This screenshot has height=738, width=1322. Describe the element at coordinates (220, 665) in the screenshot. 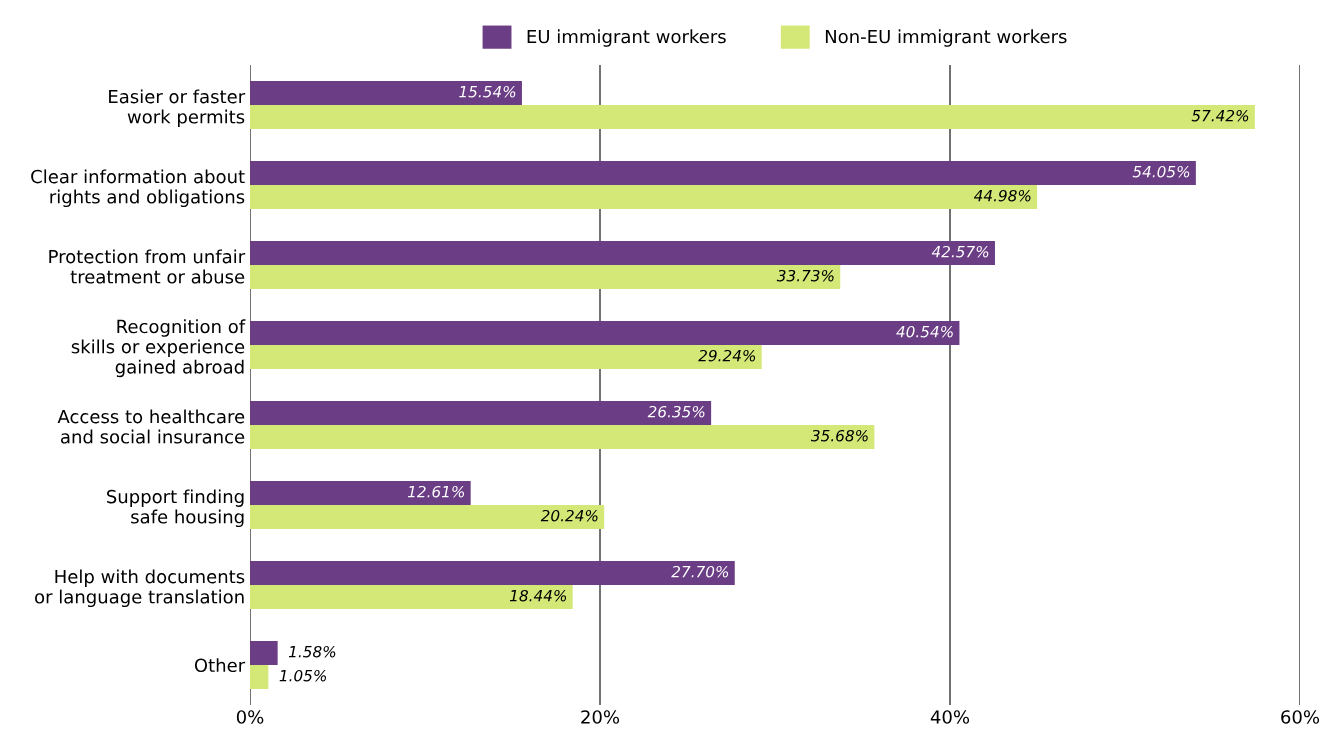

I see `y-tick-label: Other` at that location.